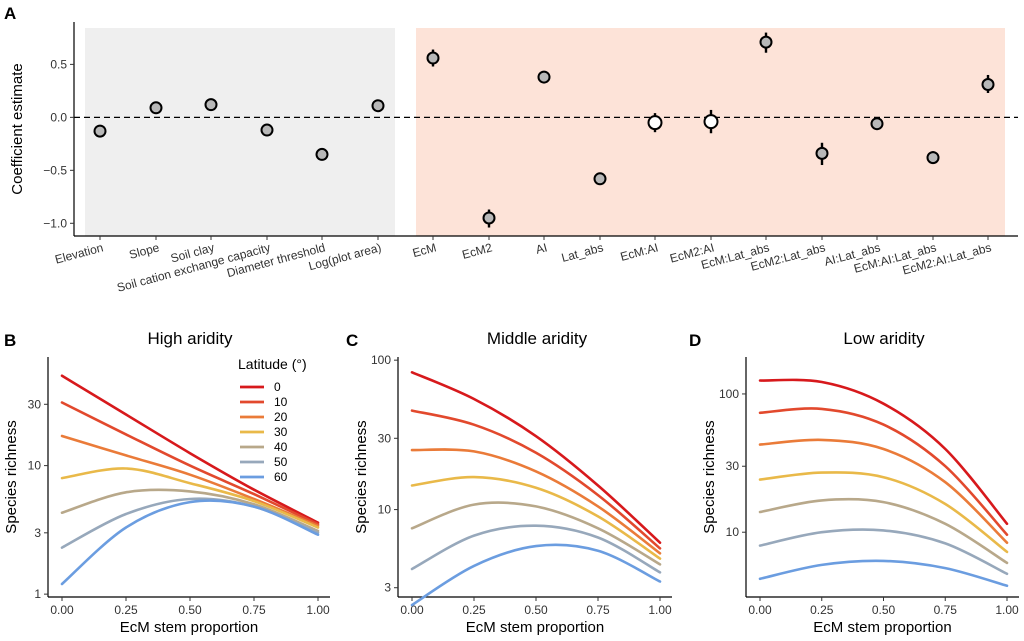 Image resolution: width=1024 pixels, height=641 pixels. I want to click on estimate-point-soil-clay, so click(211, 105).